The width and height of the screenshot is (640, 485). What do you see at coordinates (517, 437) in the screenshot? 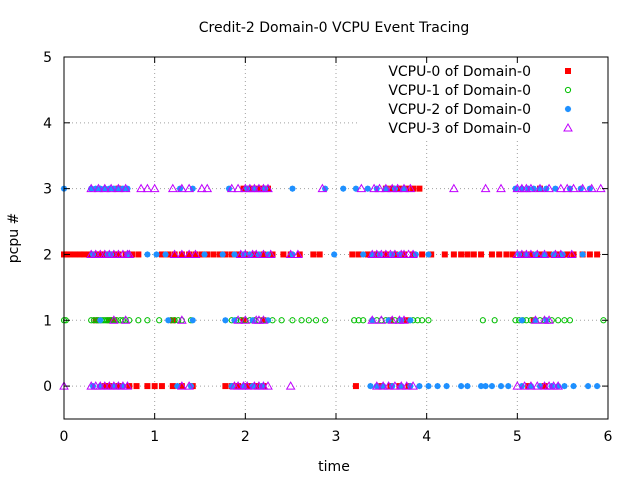
I see `x-tick-label: 5` at bounding box center [517, 437].